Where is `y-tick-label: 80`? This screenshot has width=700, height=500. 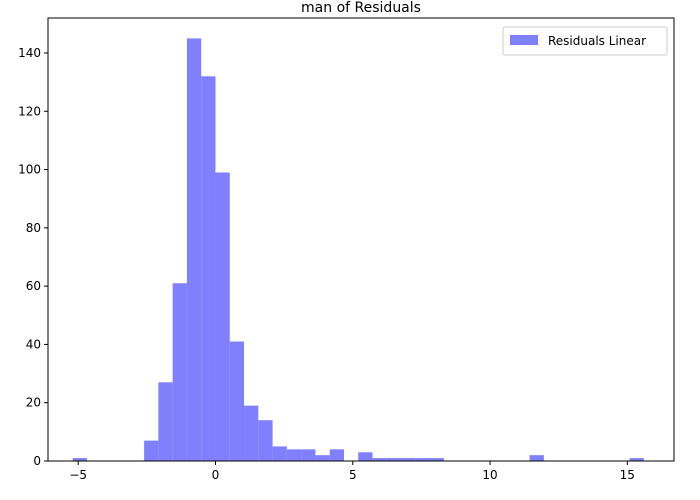
y-tick-label: 80 is located at coordinates (33, 228).